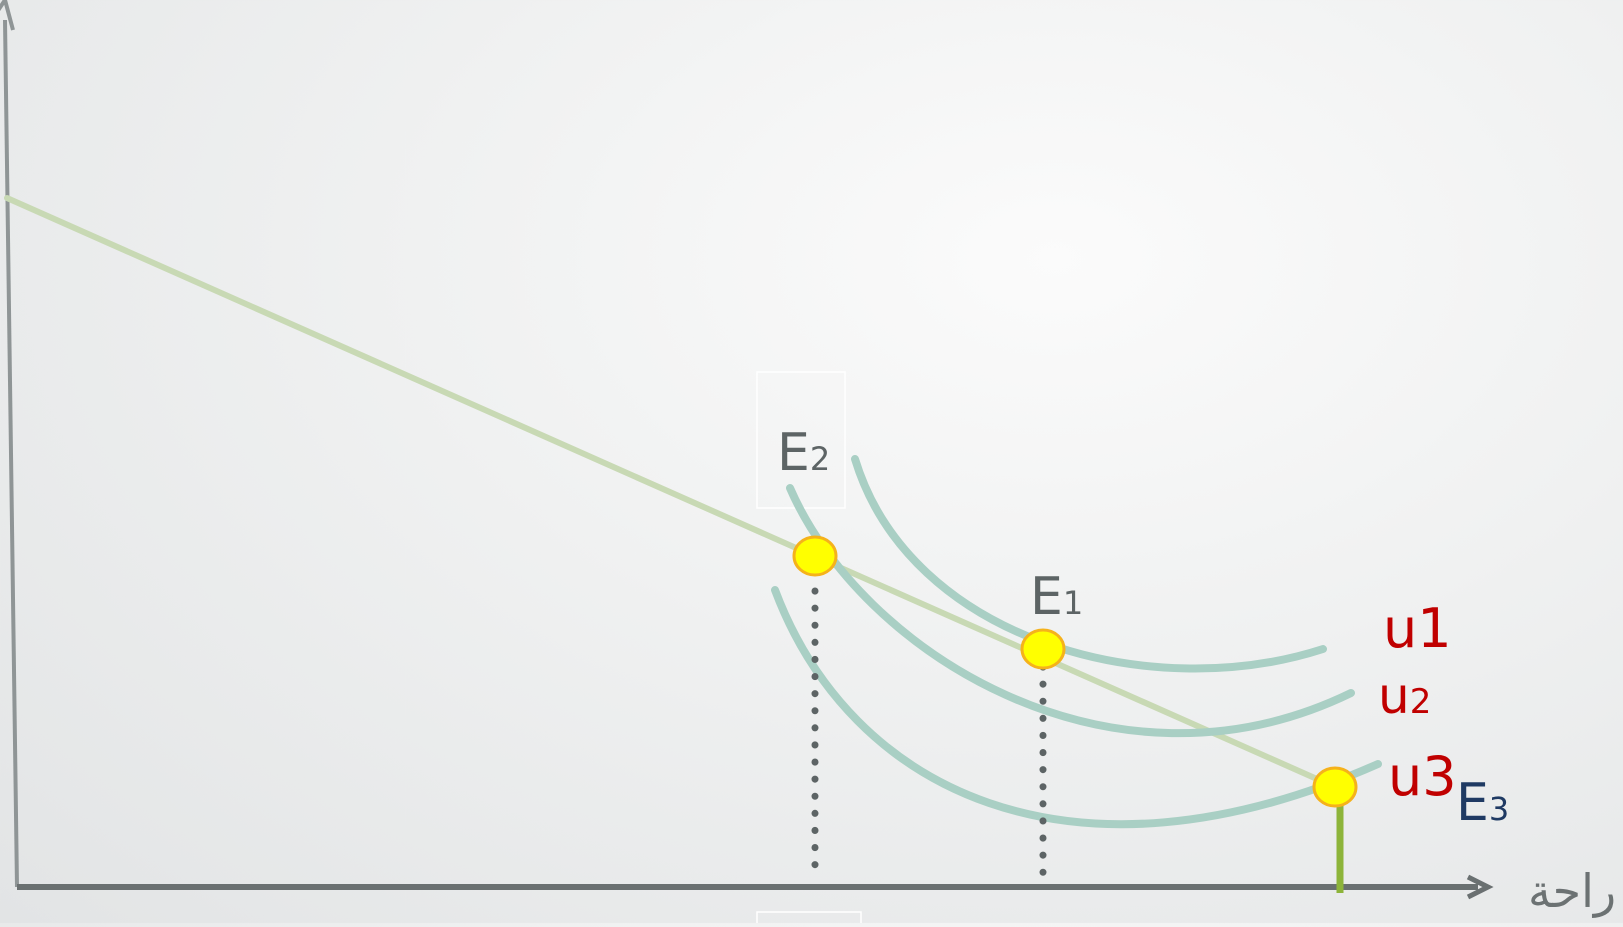 This screenshot has width=1623, height=927. What do you see at coordinates (7, 15) in the screenshot?
I see `y-axis-arrowhead-icon` at bounding box center [7, 15].